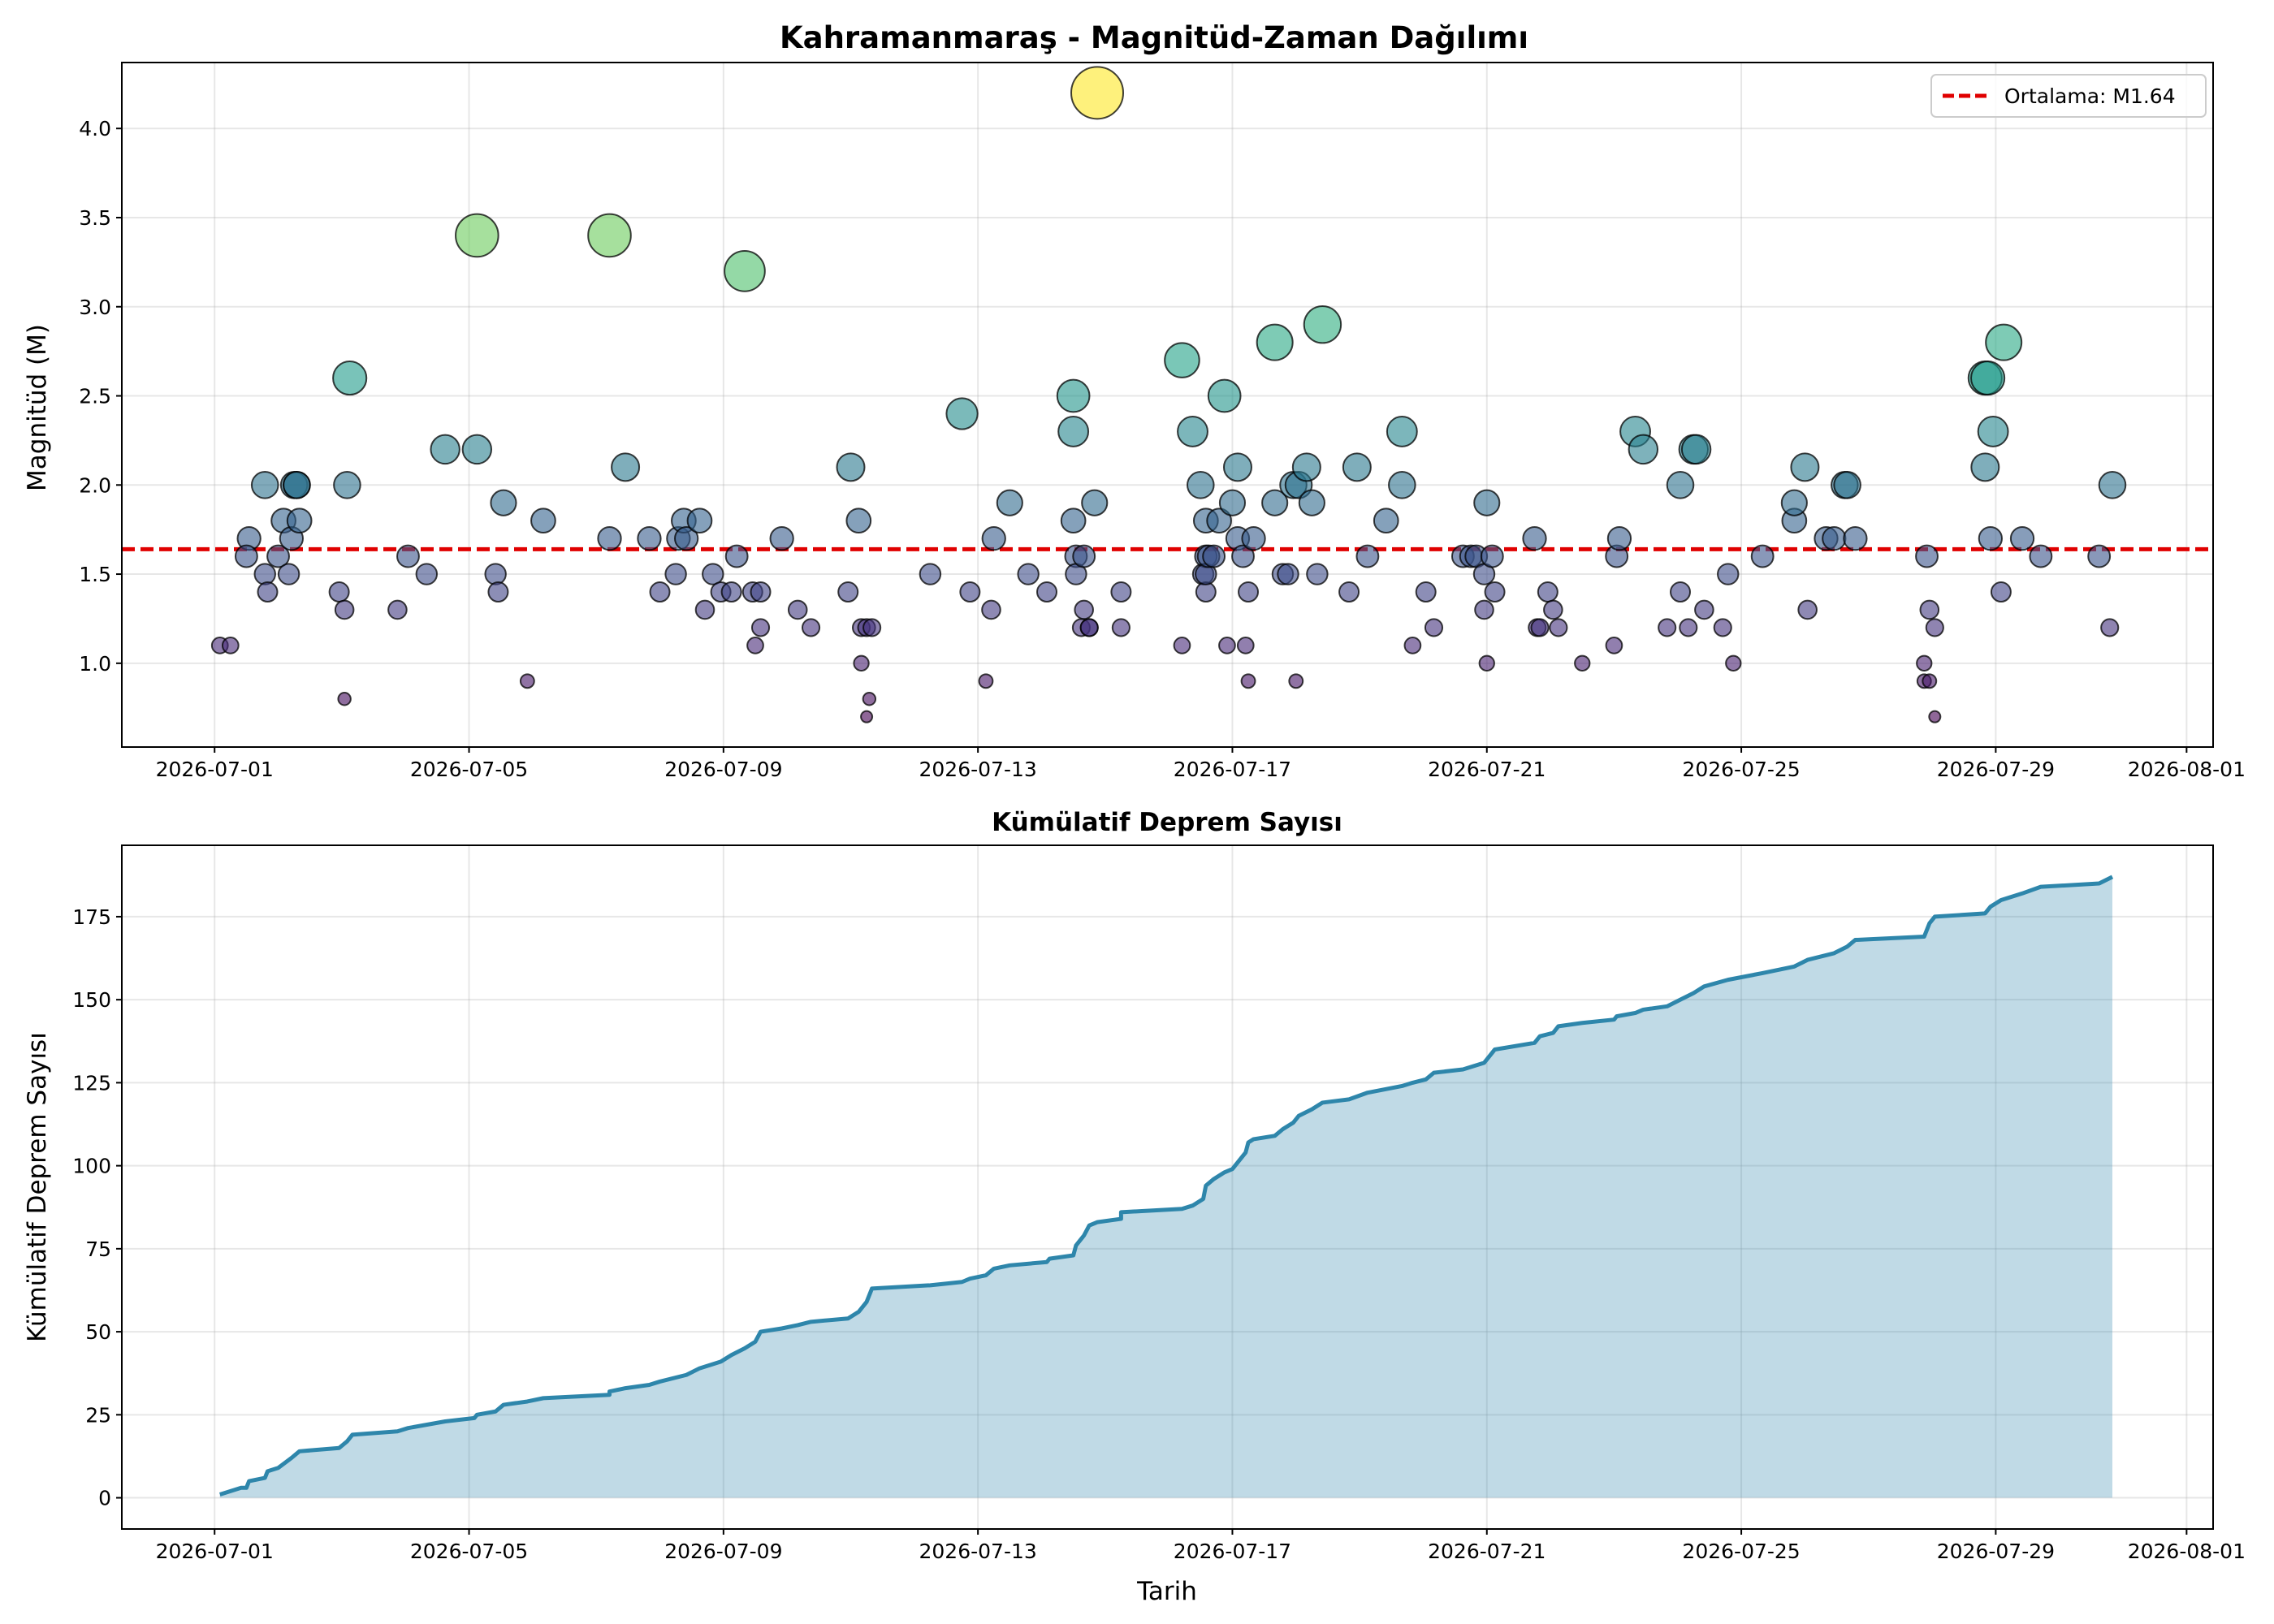 This screenshot has height=1624, width=2274. I want to click on magnitude-y-tick-label: 3.5, so click(95, 218).